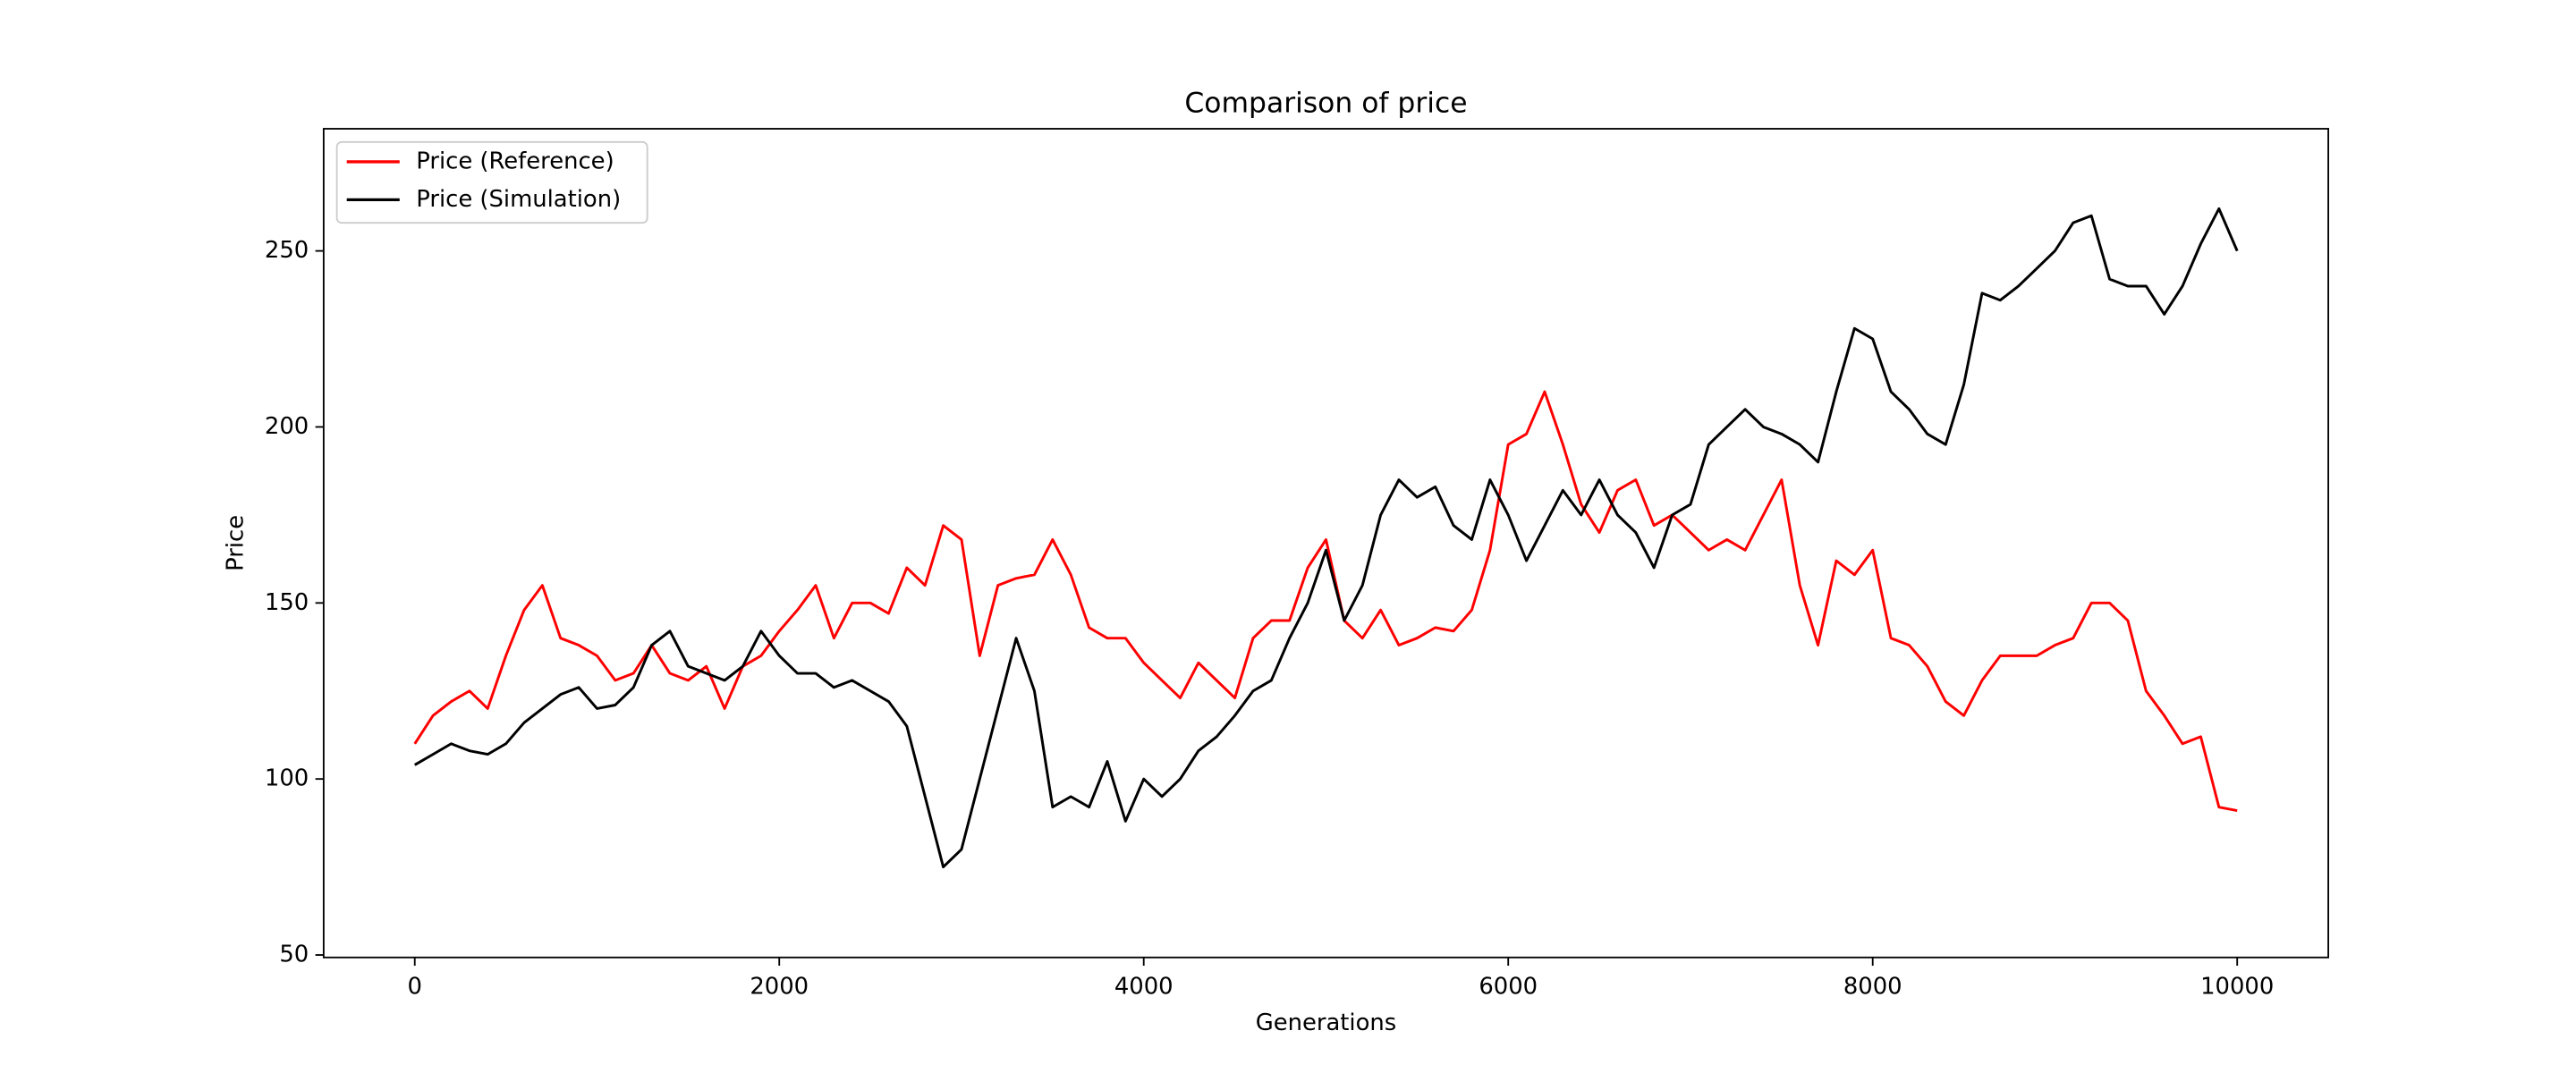  Describe the element at coordinates (287, 602) in the screenshot. I see `y-tick-label: 150` at that location.